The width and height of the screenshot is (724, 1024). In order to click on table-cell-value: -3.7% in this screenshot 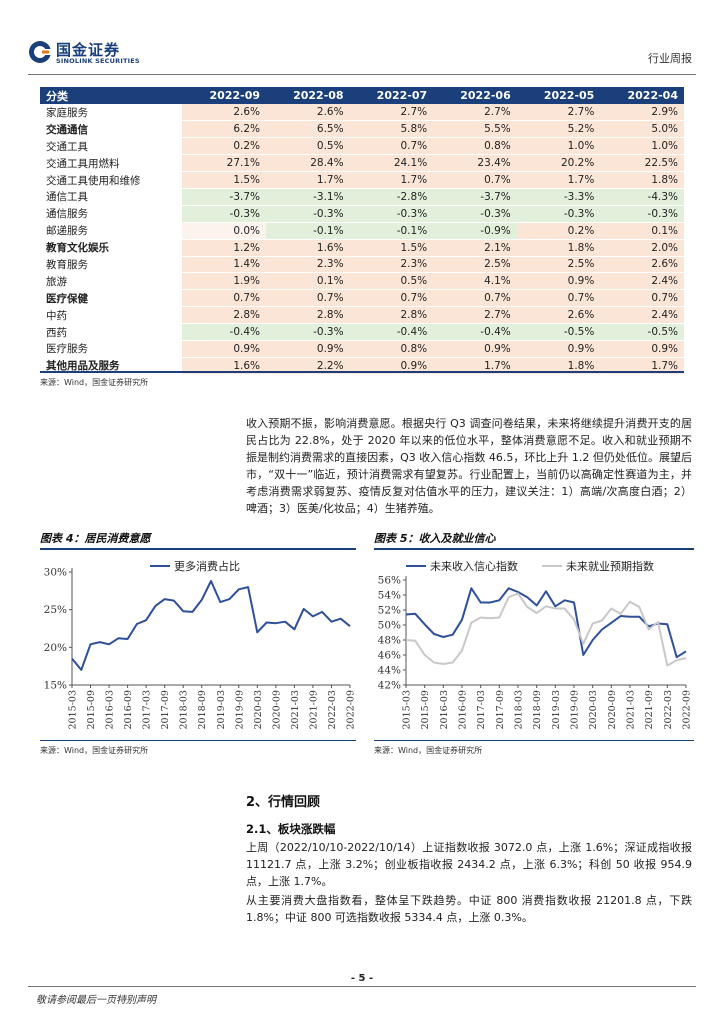, I will do `click(475, 197)`.